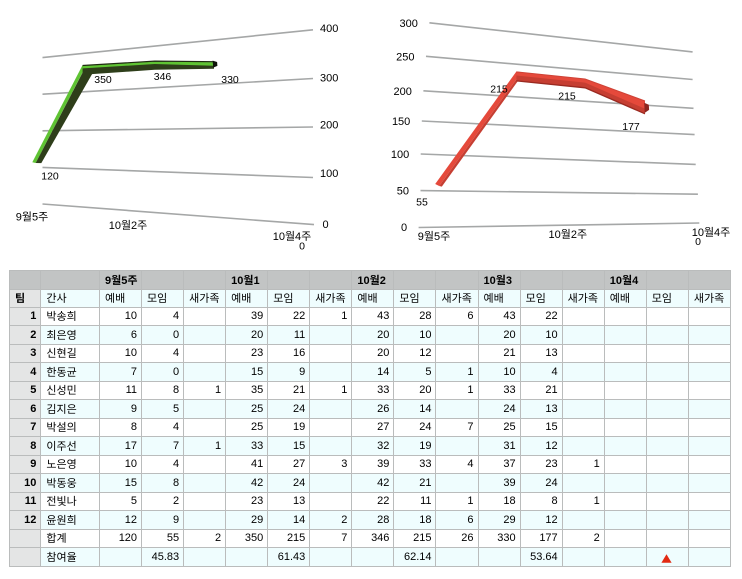 The height and width of the screenshot is (579, 742). I want to click on svg-text: 50, so click(403, 192).